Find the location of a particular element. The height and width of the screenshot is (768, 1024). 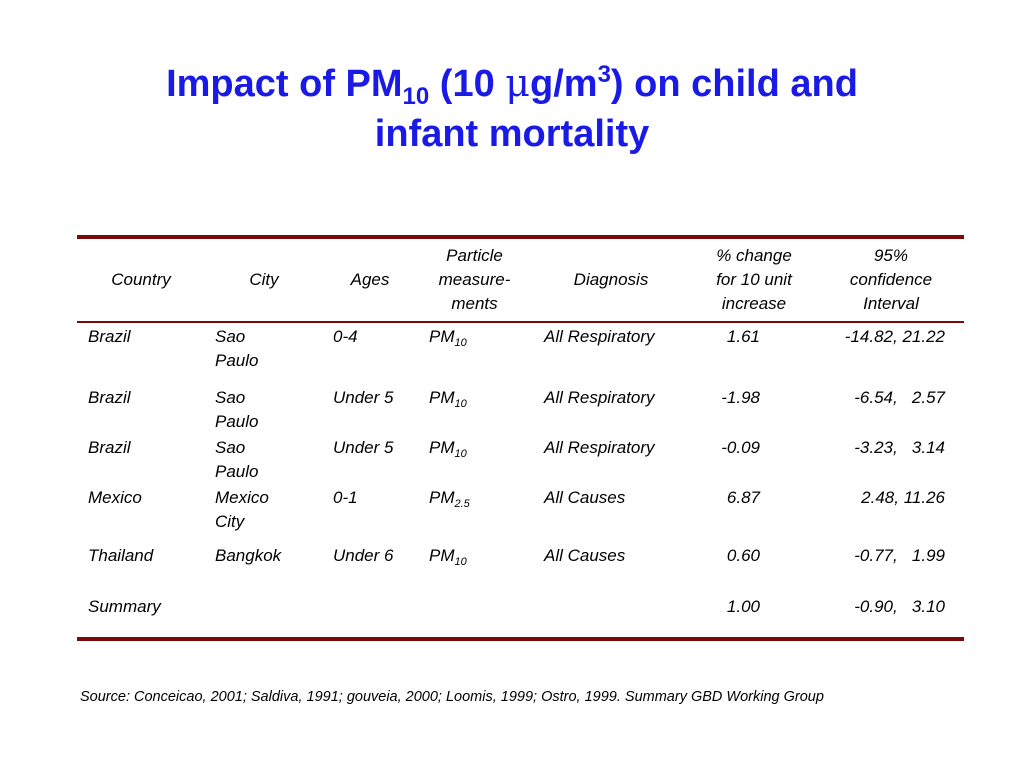

cell-country: Summary is located at coordinates (124, 606).